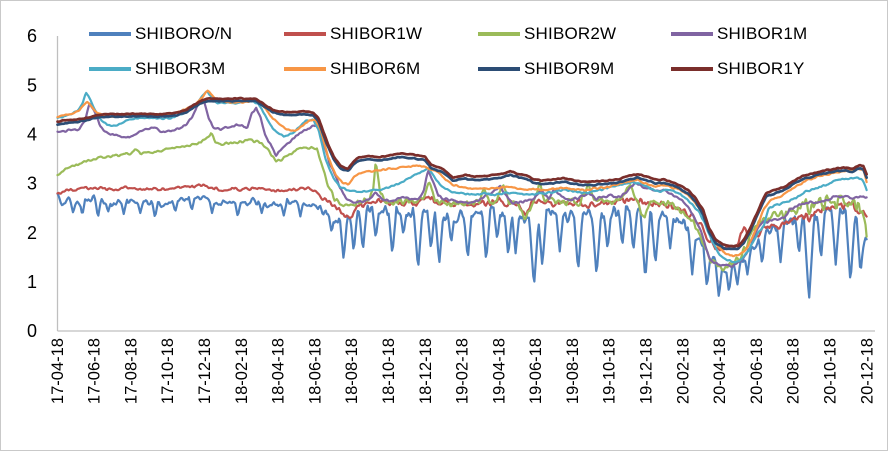  Describe the element at coordinates (389, 371) in the screenshot. I see `x-tick-label: 18-10-18` at that location.